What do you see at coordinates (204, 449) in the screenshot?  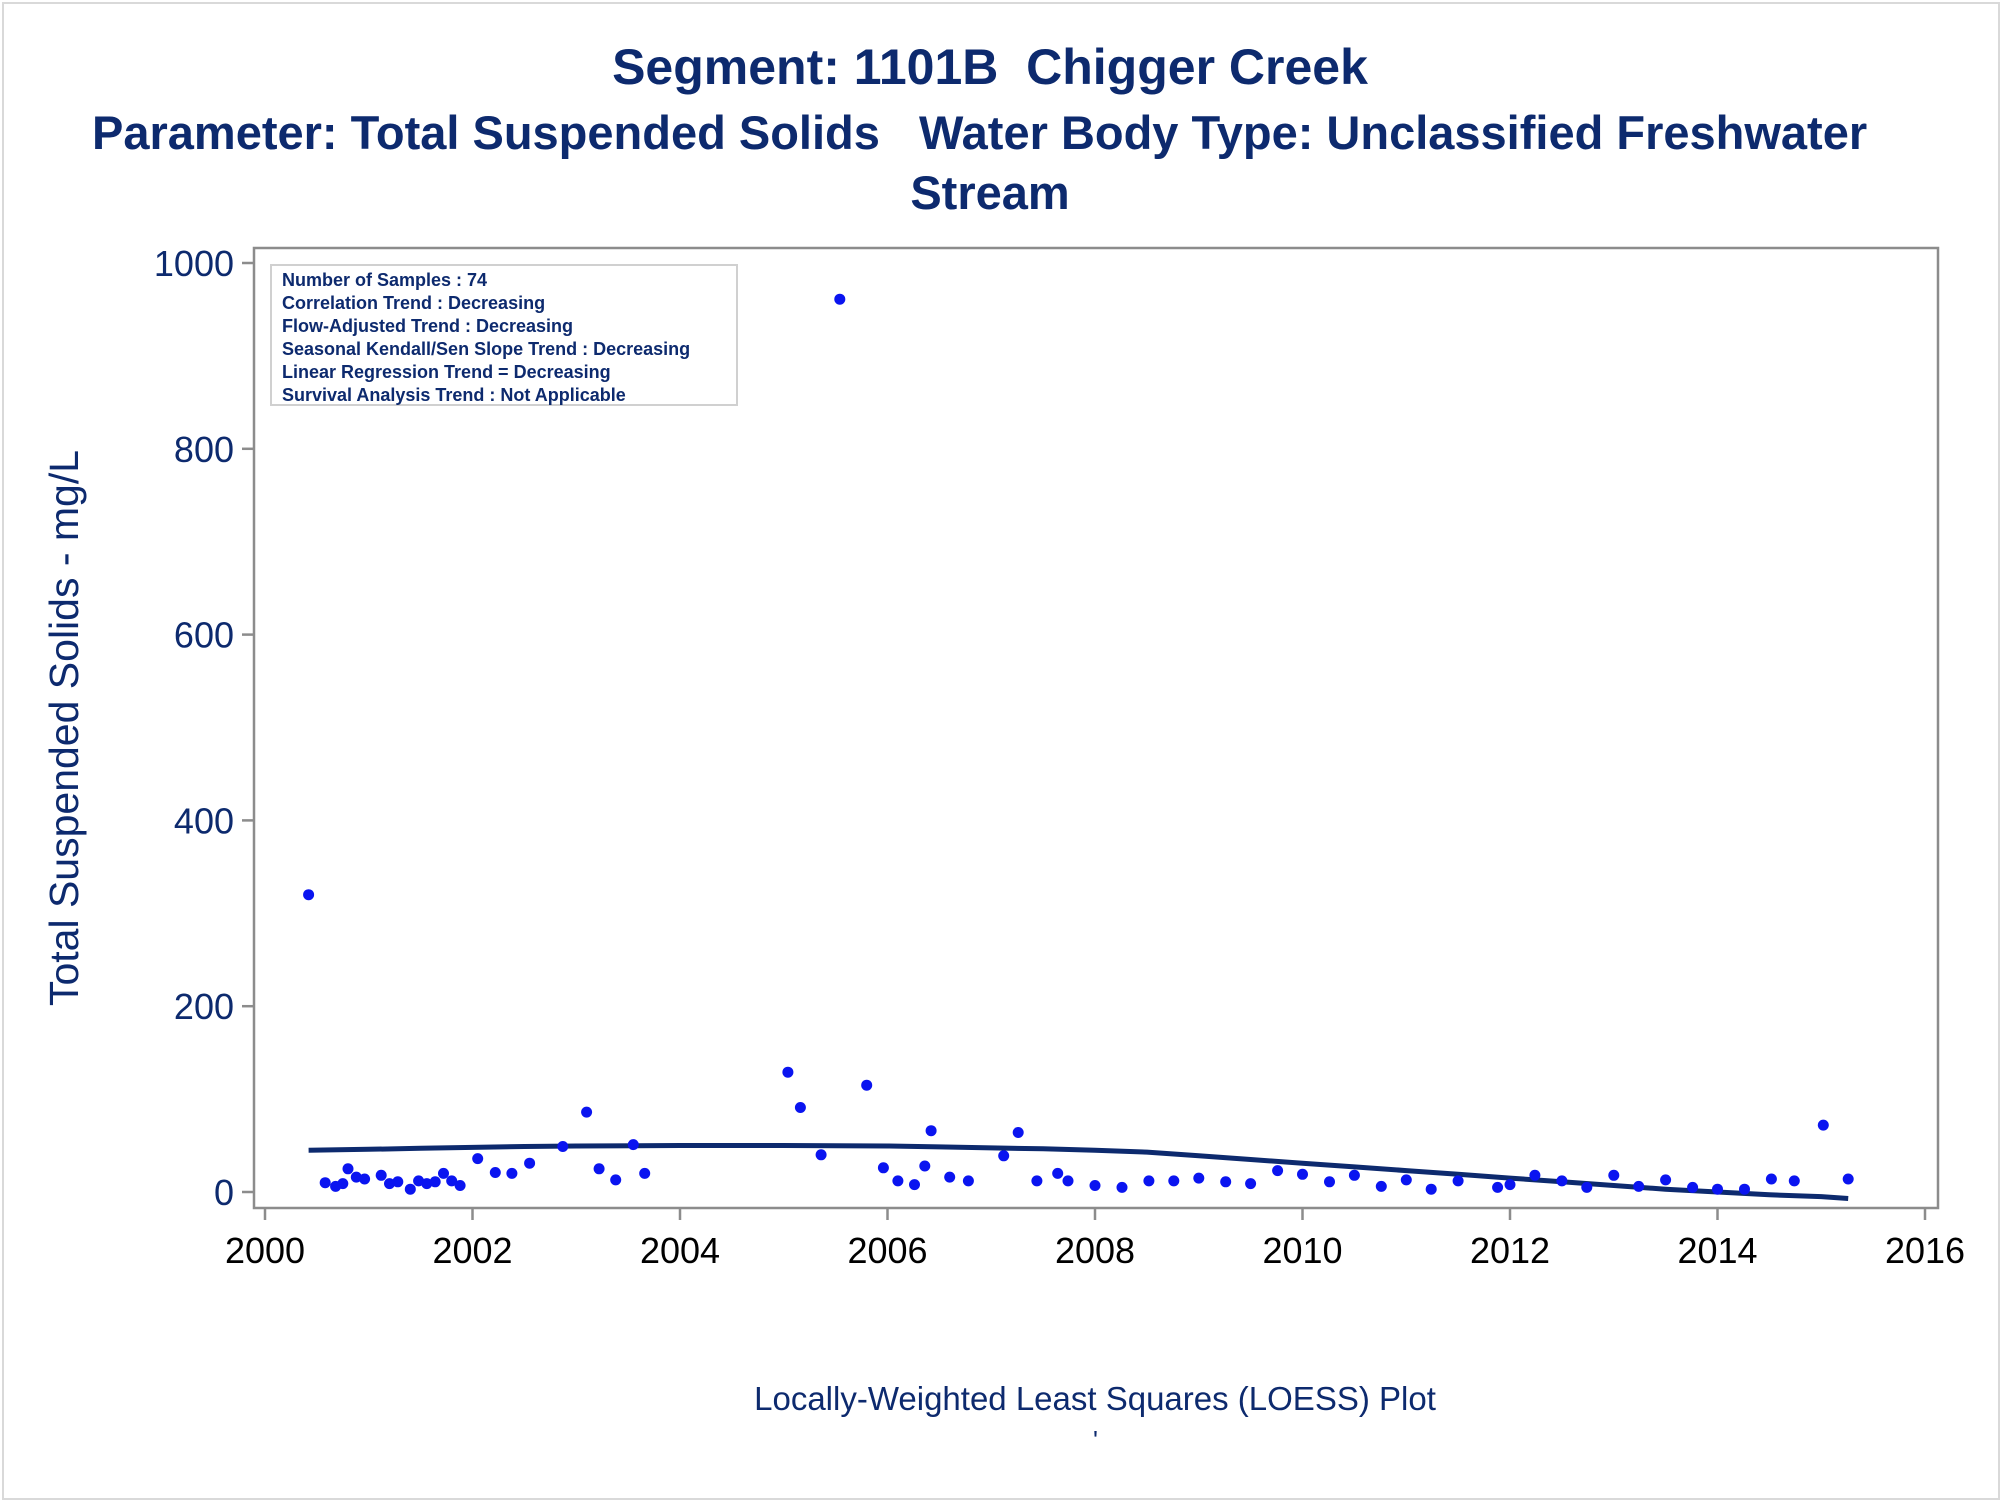 I see `y-tick-label: 800` at bounding box center [204, 449].